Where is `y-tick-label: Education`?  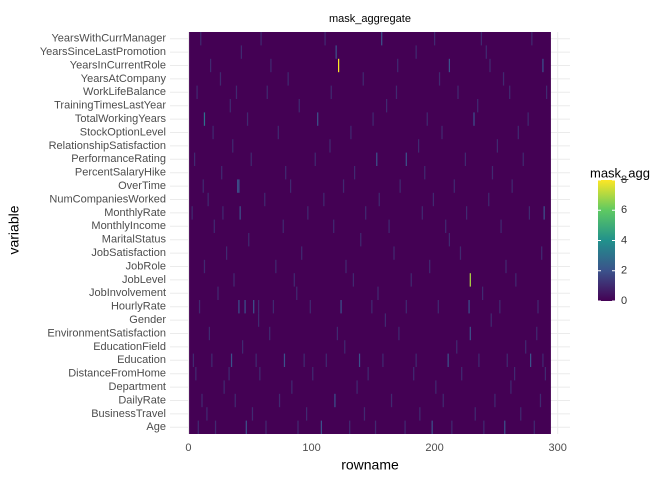 y-tick-label: Education is located at coordinates (141, 360).